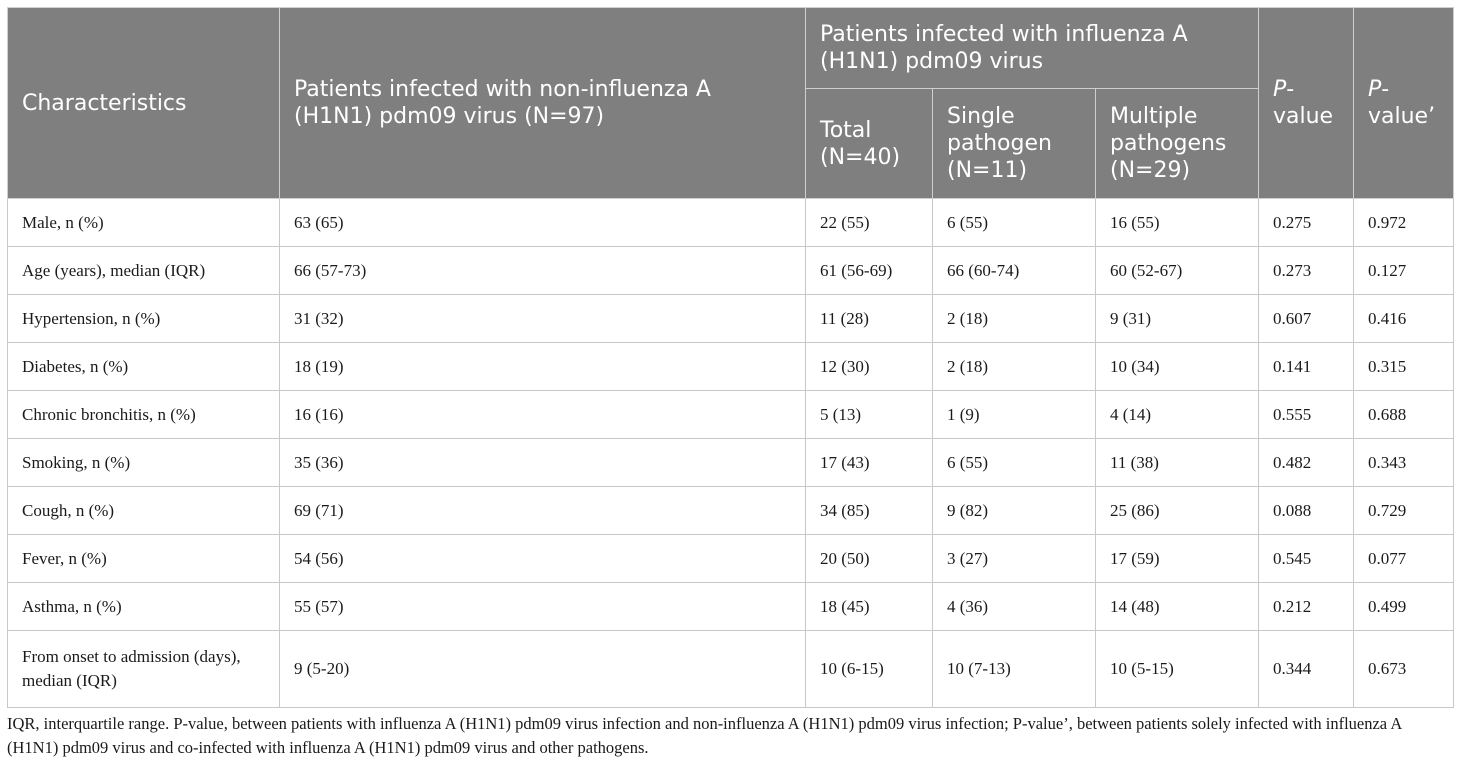 This screenshot has height=772, width=1460. I want to click on cell-multiple: 17 (59), so click(1177, 558).